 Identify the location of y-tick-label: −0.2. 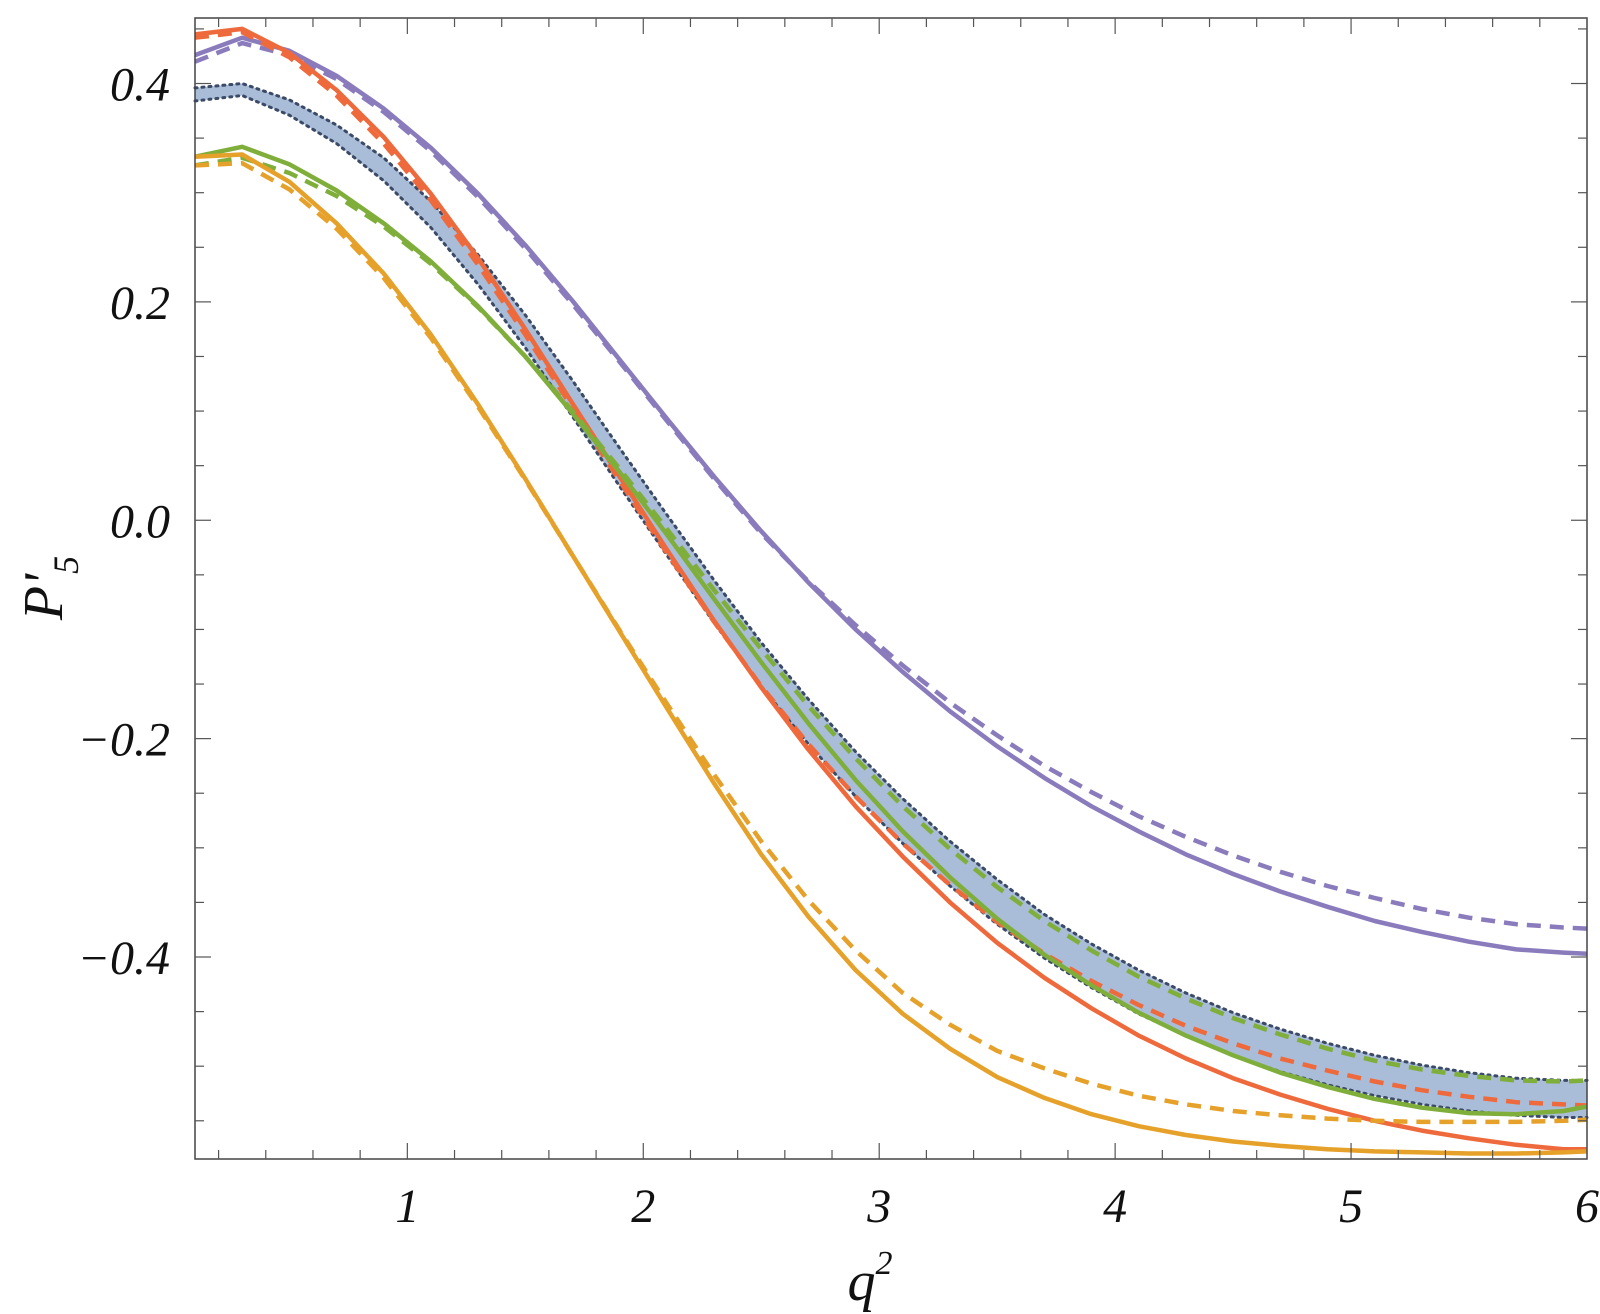
(124, 740).